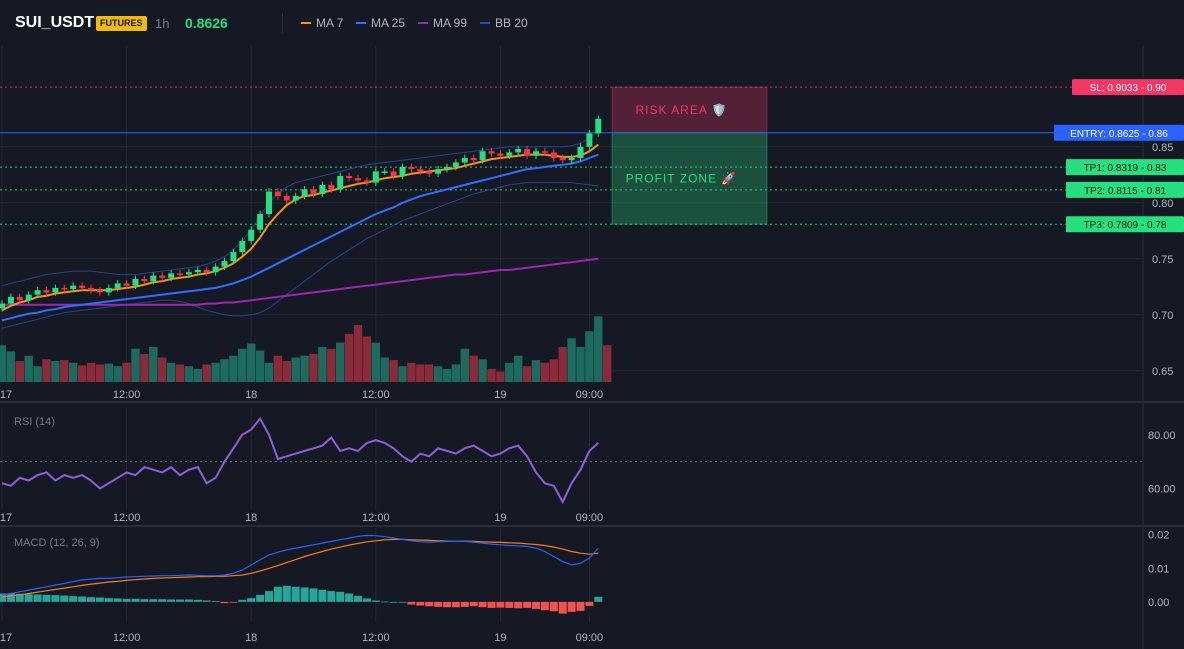 The height and width of the screenshot is (649, 1184). What do you see at coordinates (1162, 148) in the screenshot?
I see `price-tick-label: 0.85` at bounding box center [1162, 148].